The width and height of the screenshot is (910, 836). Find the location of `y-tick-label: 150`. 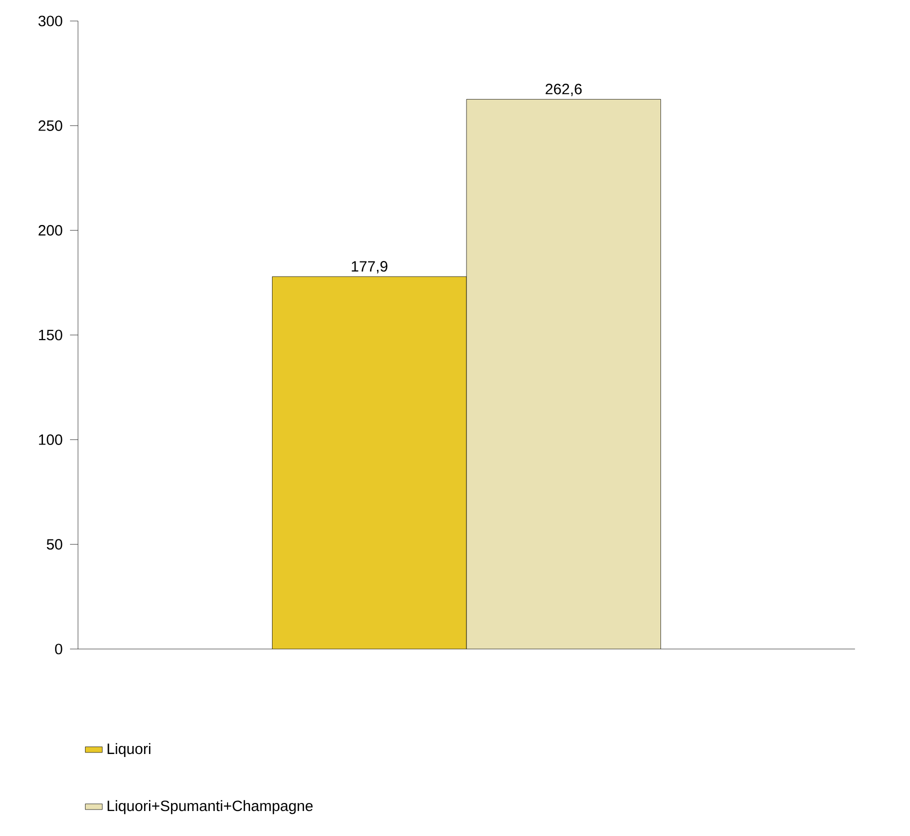

y-tick-label: 150 is located at coordinates (50, 335).